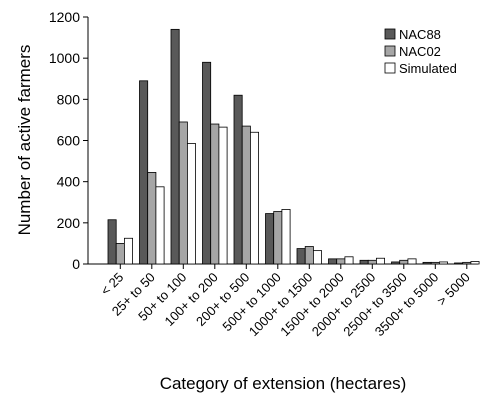 This screenshot has height=399, width=486. Describe the element at coordinates (420, 34) in the screenshot. I see `legend-label-nac88: NAC88` at that location.